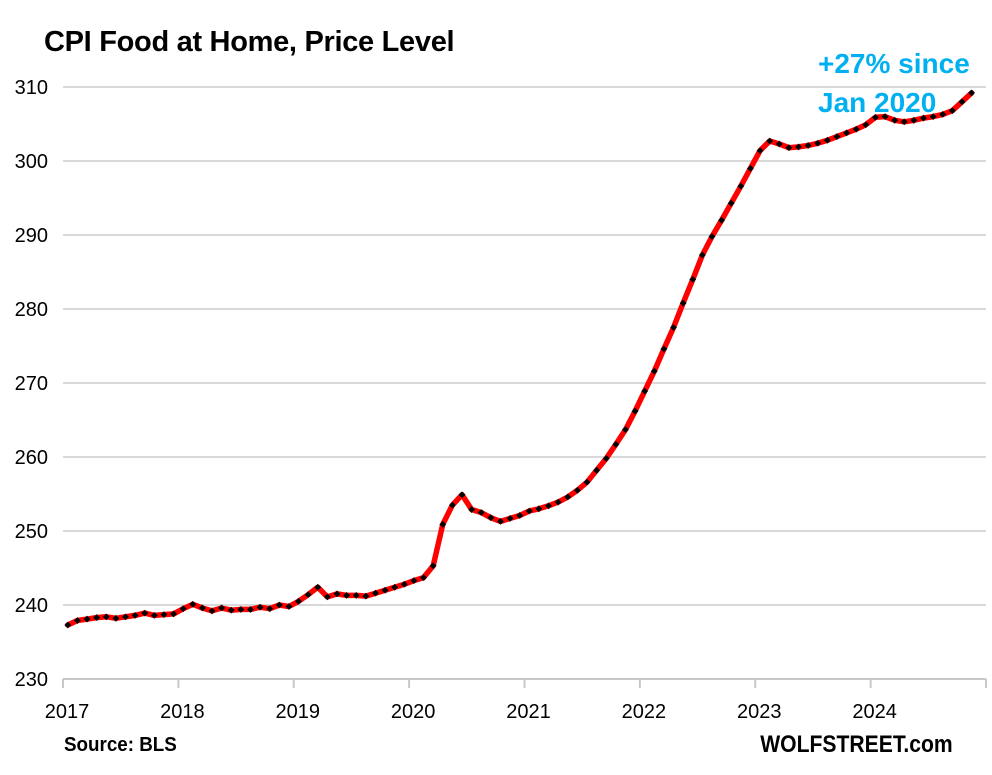  Describe the element at coordinates (298, 712) in the screenshot. I see `x-tick-label: 2019` at that location.